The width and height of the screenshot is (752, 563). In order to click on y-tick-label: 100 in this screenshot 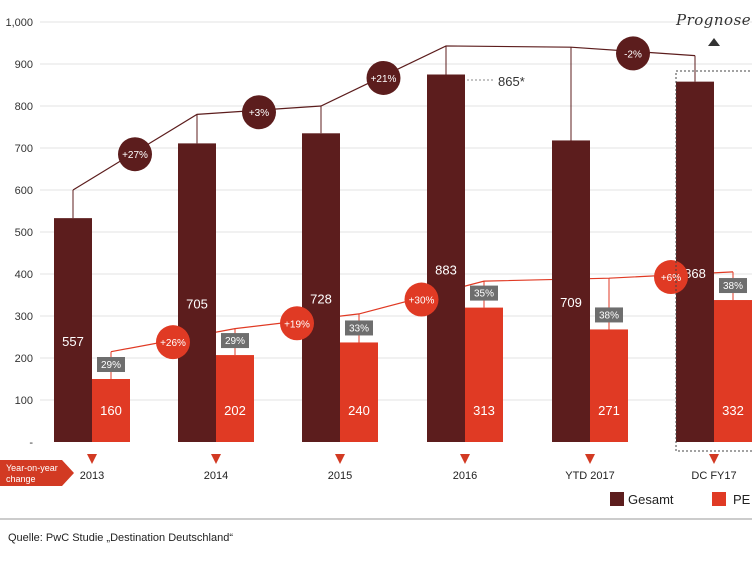, I will do `click(24, 401)`.